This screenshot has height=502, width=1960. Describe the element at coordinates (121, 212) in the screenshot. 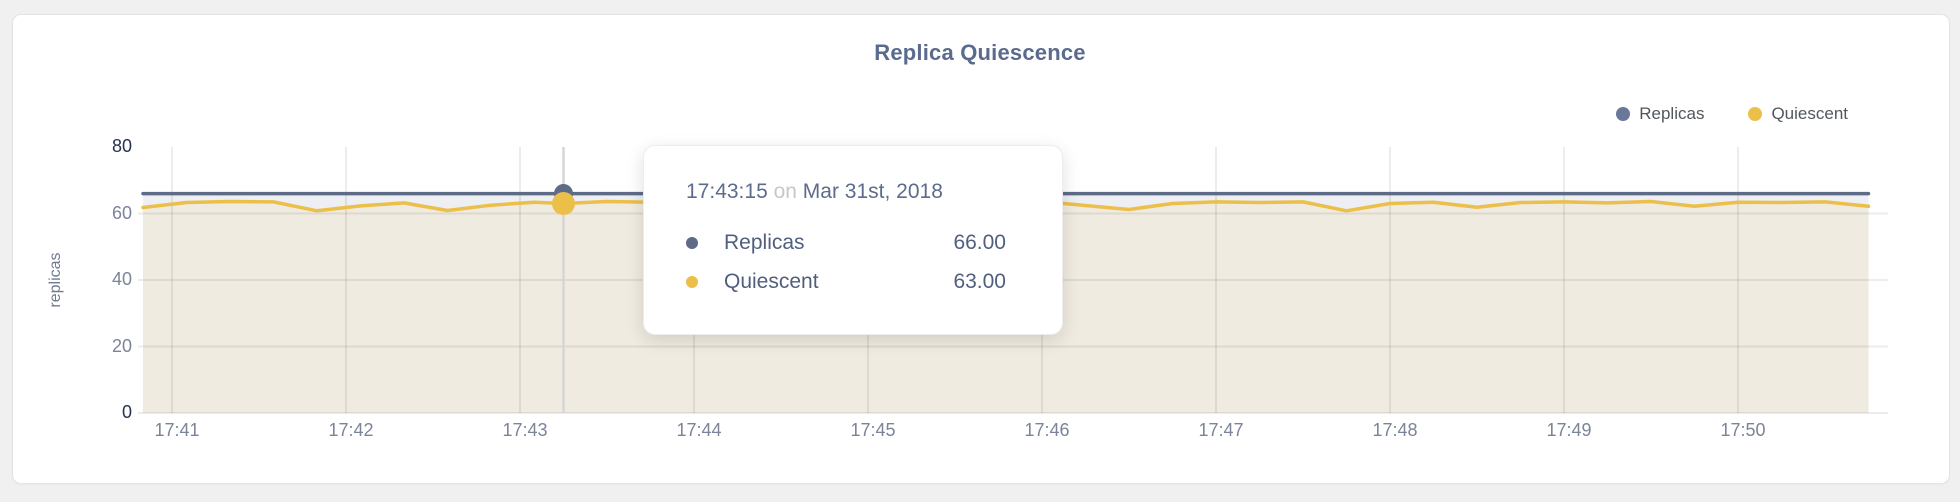

I see `y-tick-label: 60` at that location.